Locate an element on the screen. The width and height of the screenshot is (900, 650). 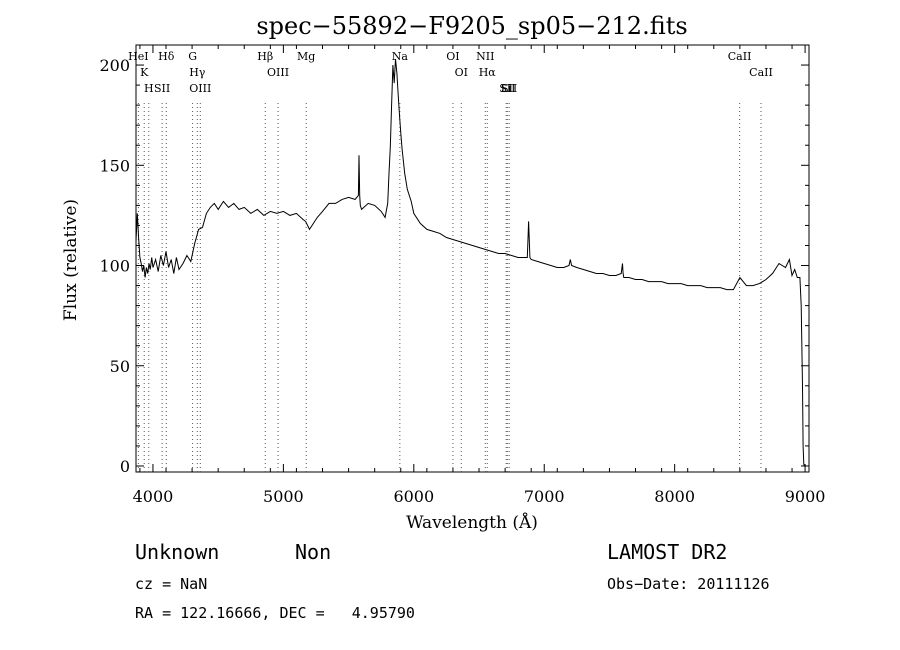
spectral-line-label: Mg is located at coordinates (306, 56).